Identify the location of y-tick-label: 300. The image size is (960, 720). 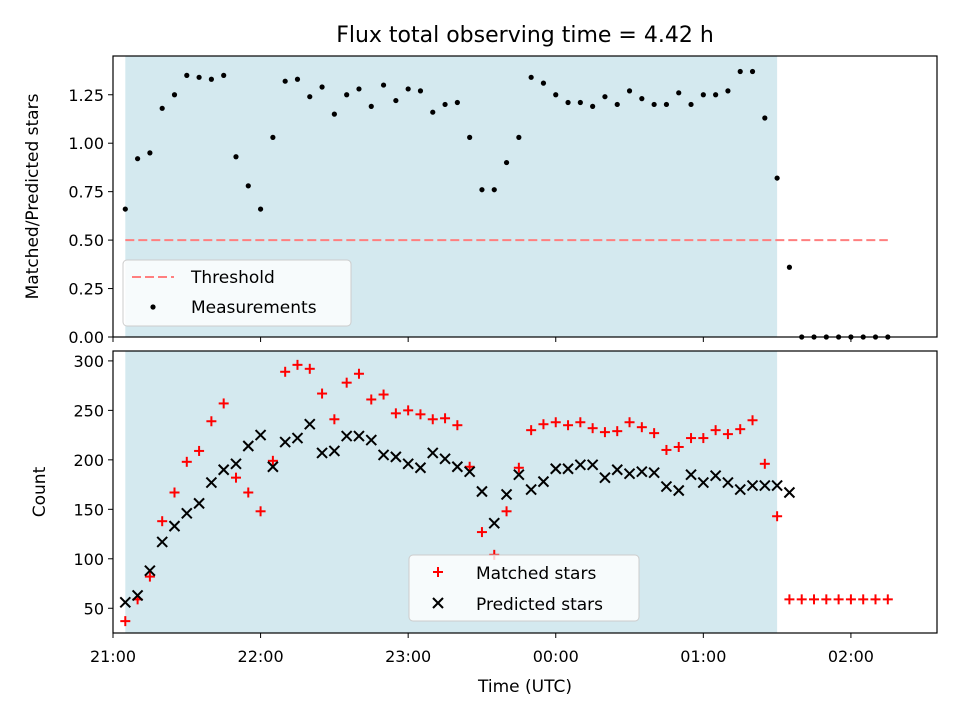
(88, 361).